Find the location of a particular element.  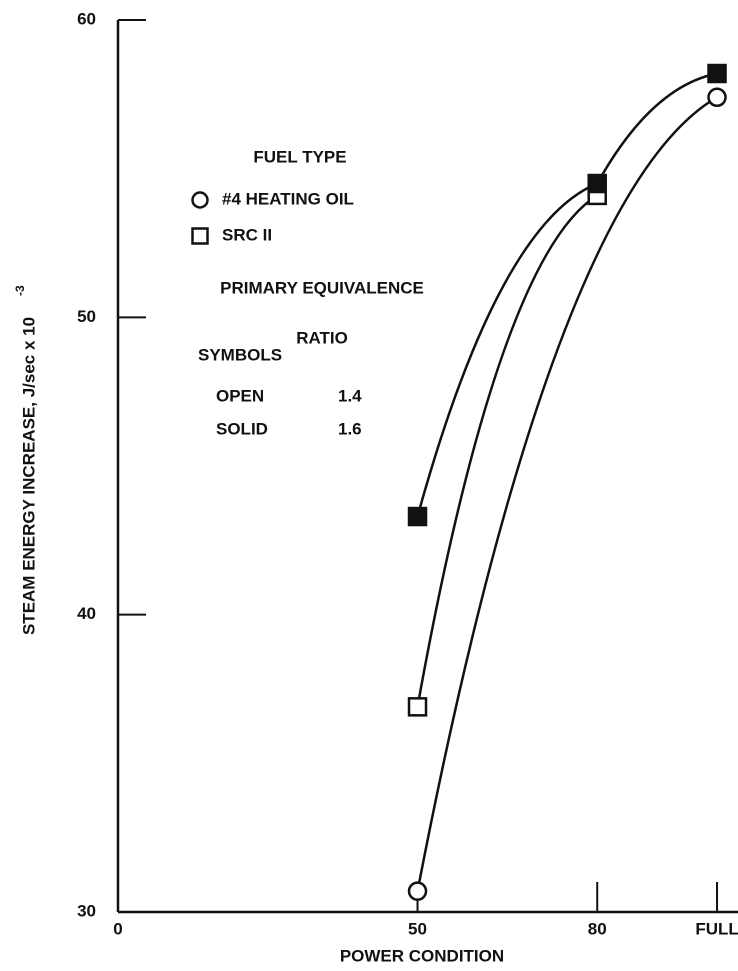

legend-ratio-value: 1.6 is located at coordinates (350, 428).